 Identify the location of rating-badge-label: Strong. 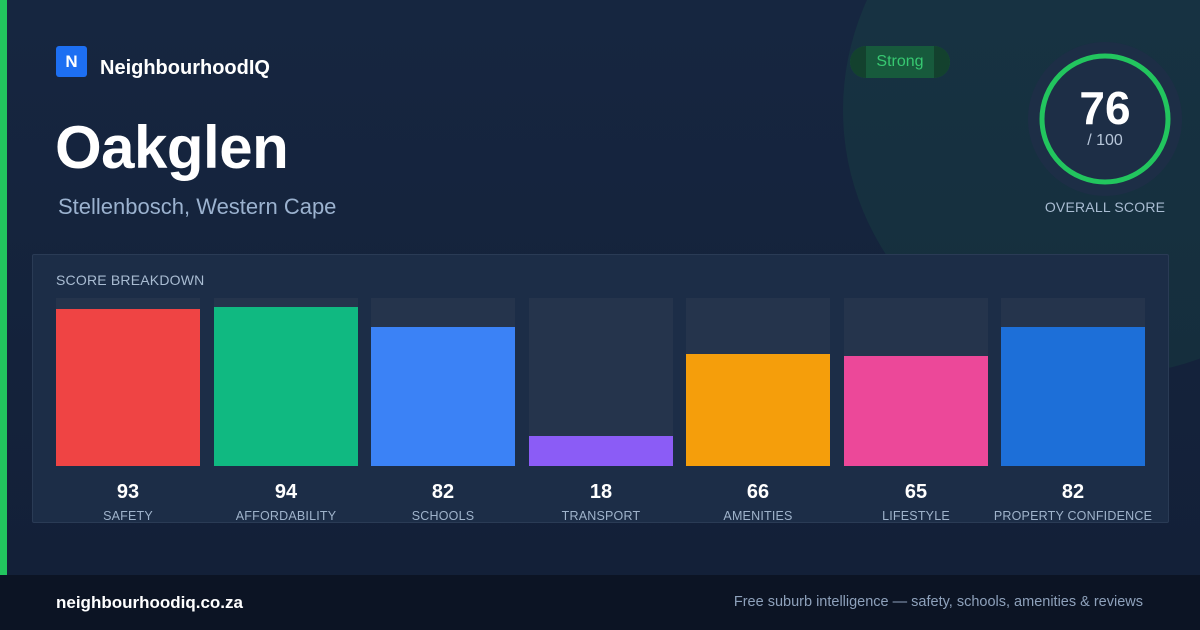
(900, 61).